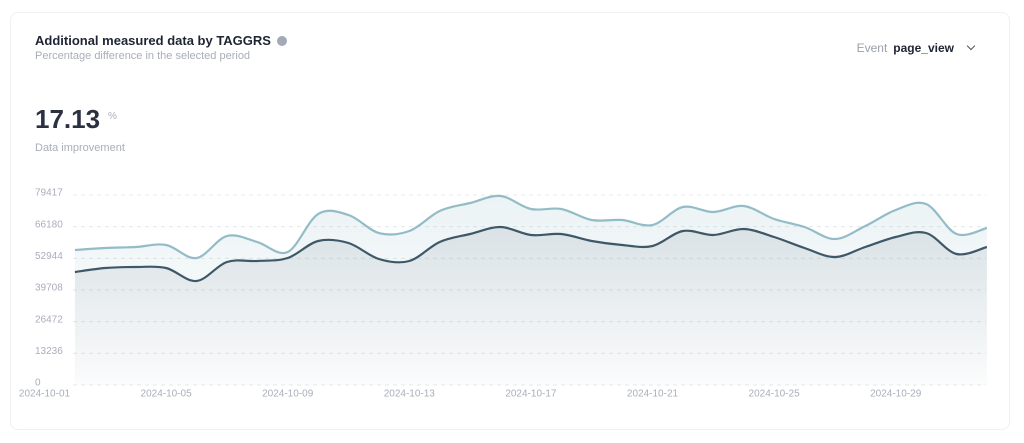  I want to click on x-tick-label: 2024-10-29, so click(896, 394).